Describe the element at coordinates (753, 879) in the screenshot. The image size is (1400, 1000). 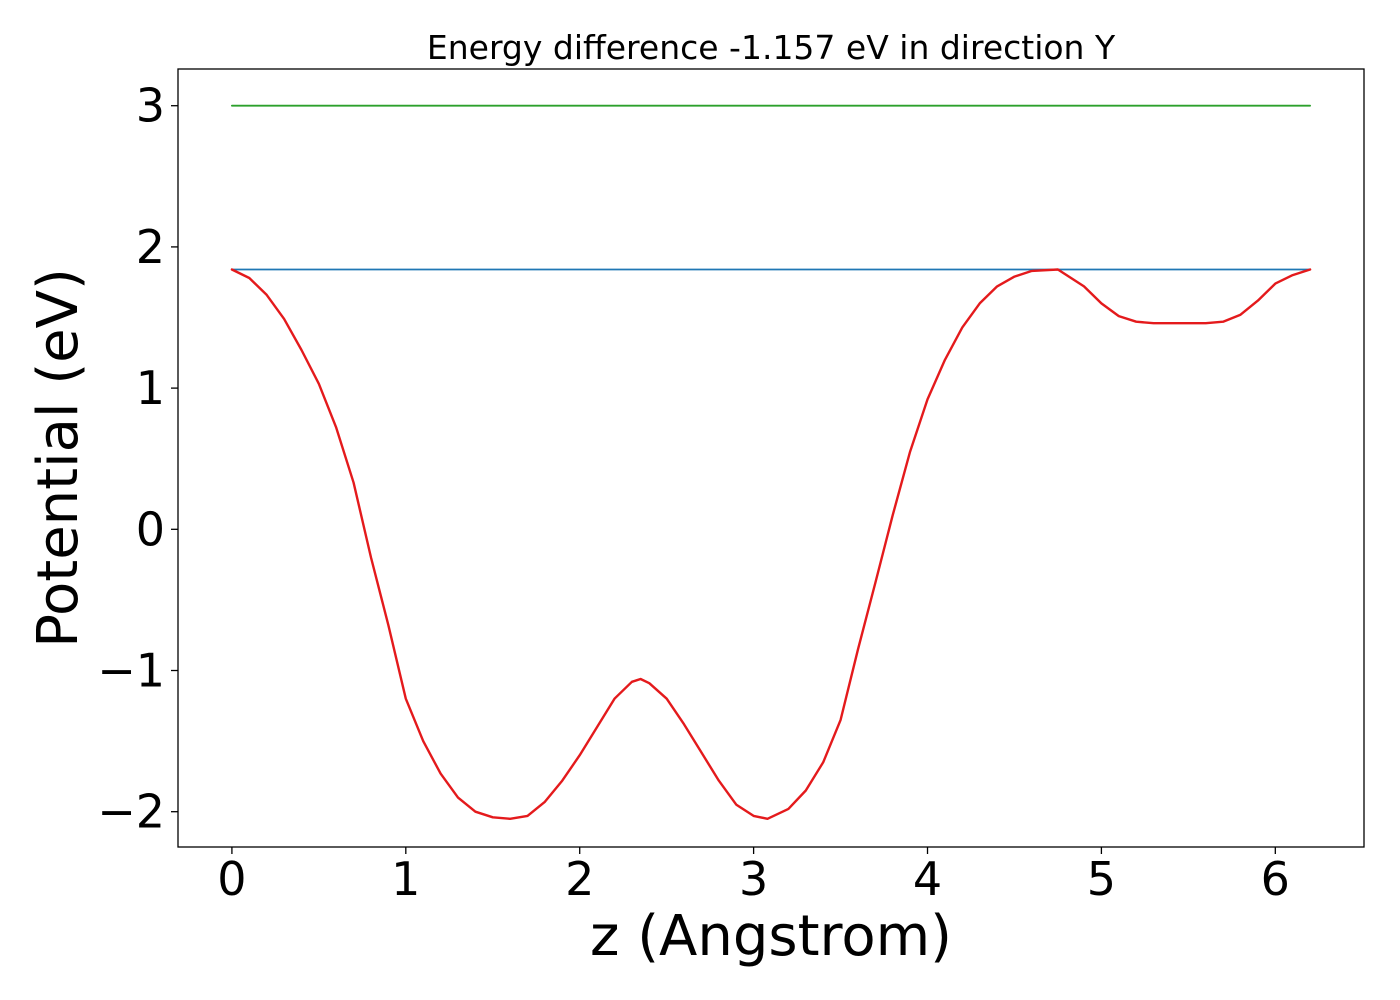
I see `x-tick-label: 3` at that location.